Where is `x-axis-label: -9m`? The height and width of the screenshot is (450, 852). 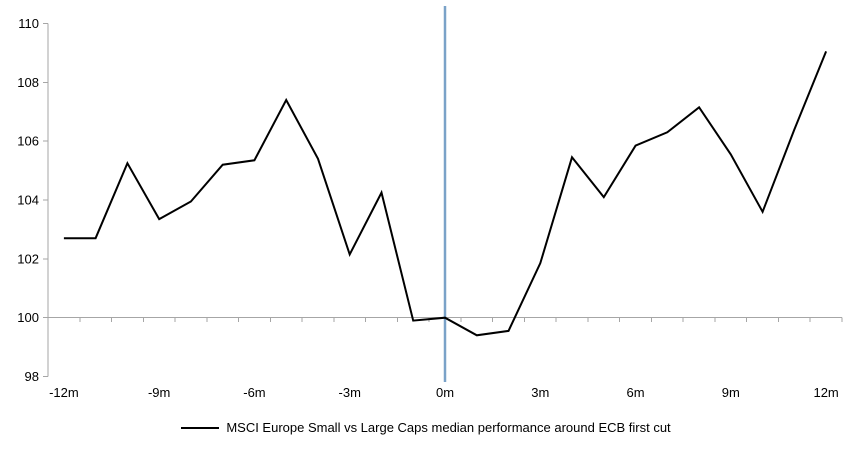
x-axis-label: -9m is located at coordinates (159, 392).